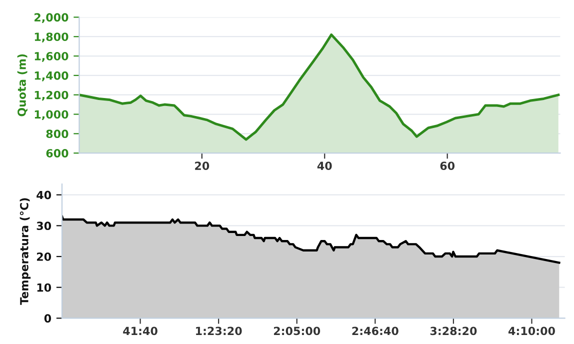 This screenshot has height=344, width=574. I want to click on y-tick-label: 600, so click(57, 153).